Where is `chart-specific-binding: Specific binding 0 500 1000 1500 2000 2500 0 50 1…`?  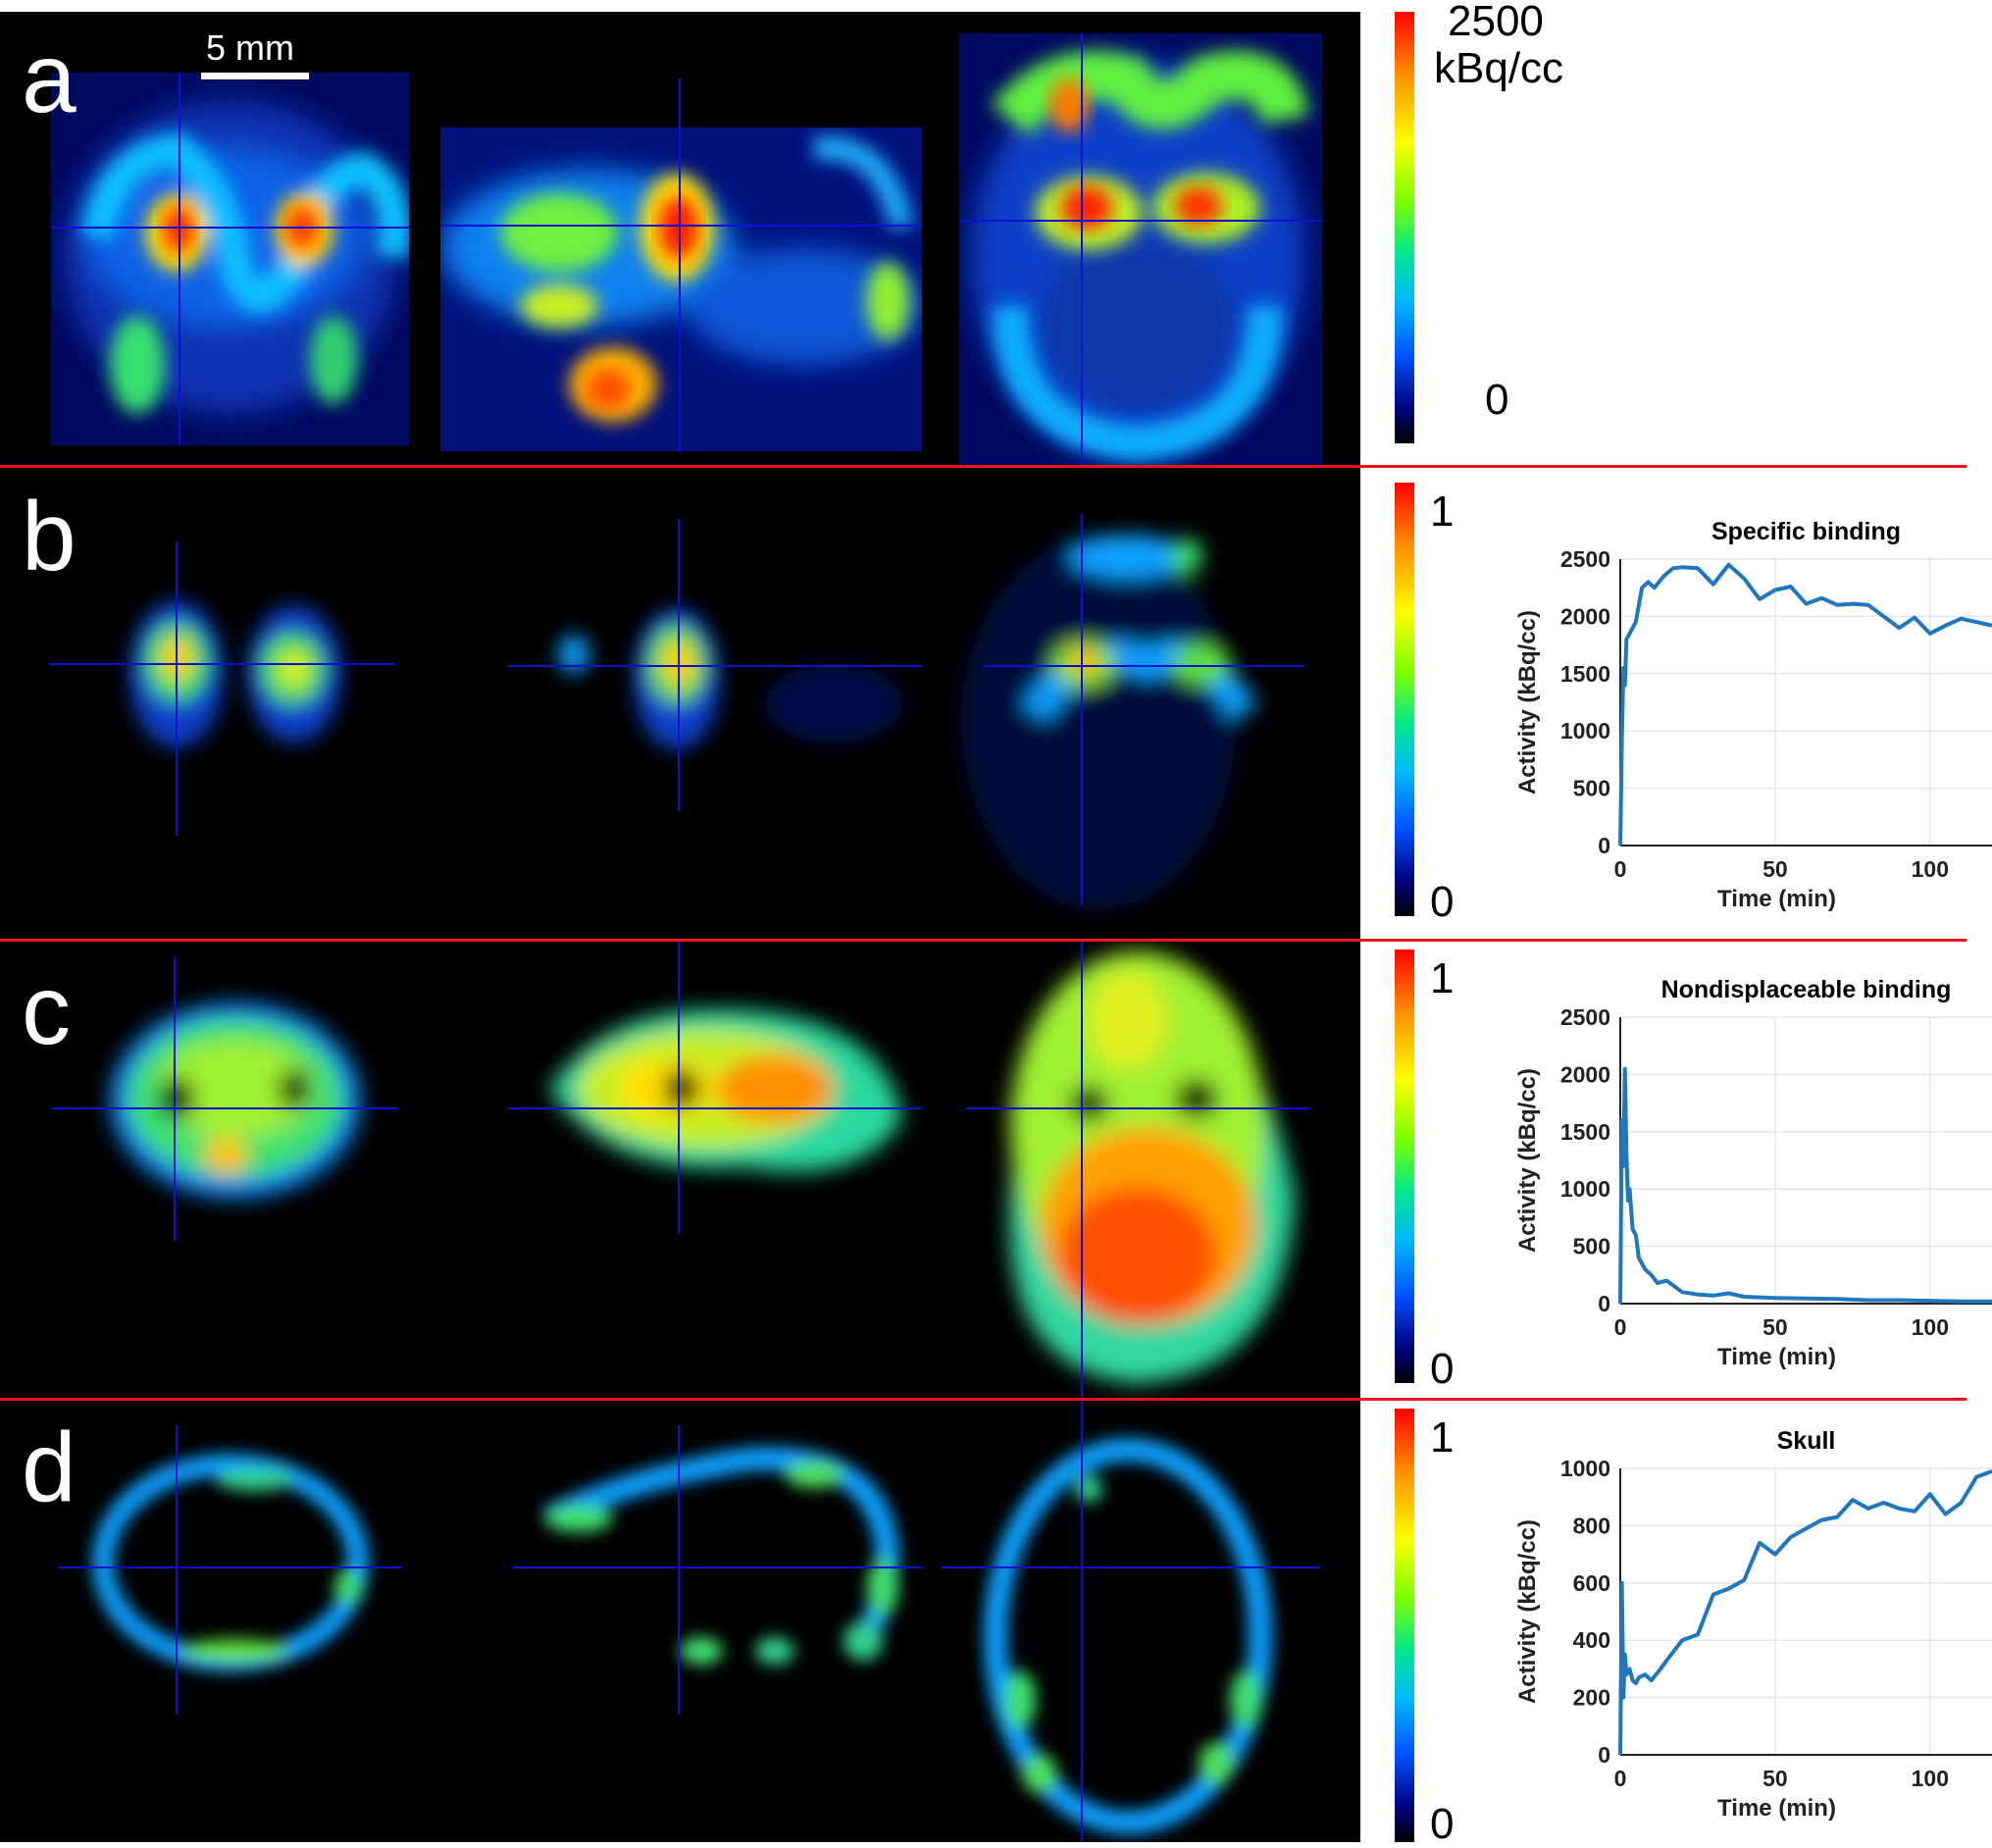 chart-specific-binding: Specific binding 0 500 1000 1500 2000 2500 0 50 1… is located at coordinates (1753, 715).